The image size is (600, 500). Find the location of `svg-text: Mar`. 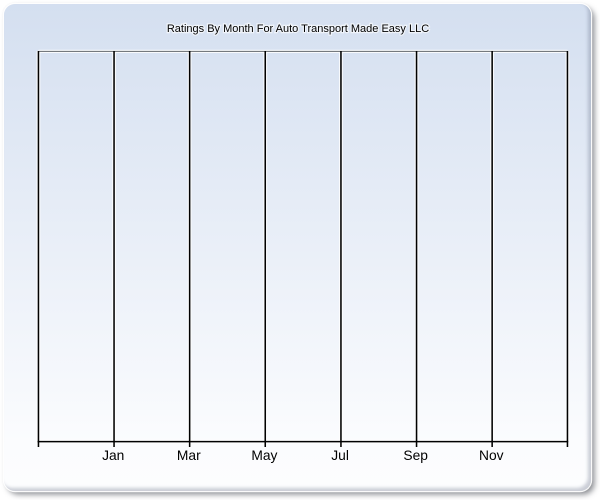

svg-text: Mar is located at coordinates (189, 455).